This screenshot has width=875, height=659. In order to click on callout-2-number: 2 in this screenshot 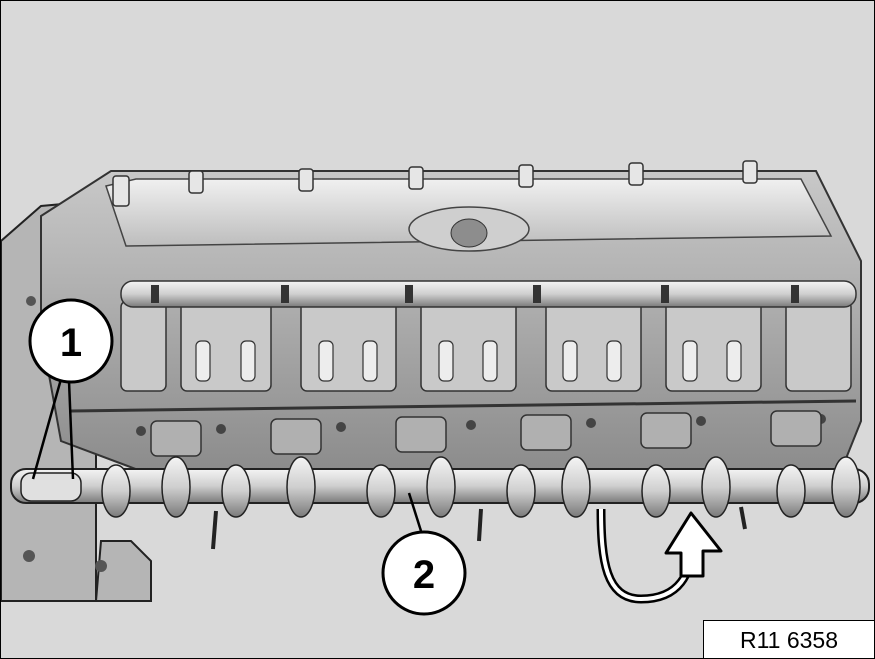, I will do `click(424, 575)`.